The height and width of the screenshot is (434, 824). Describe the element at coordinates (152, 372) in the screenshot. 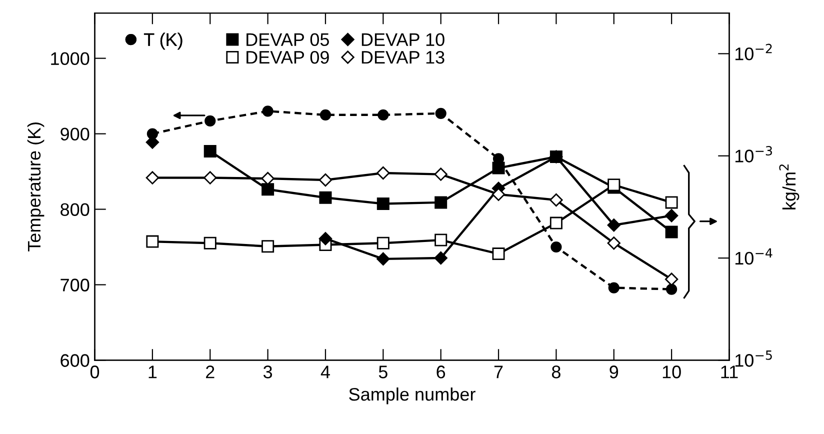

I see `x-tick-label: 1` at that location.